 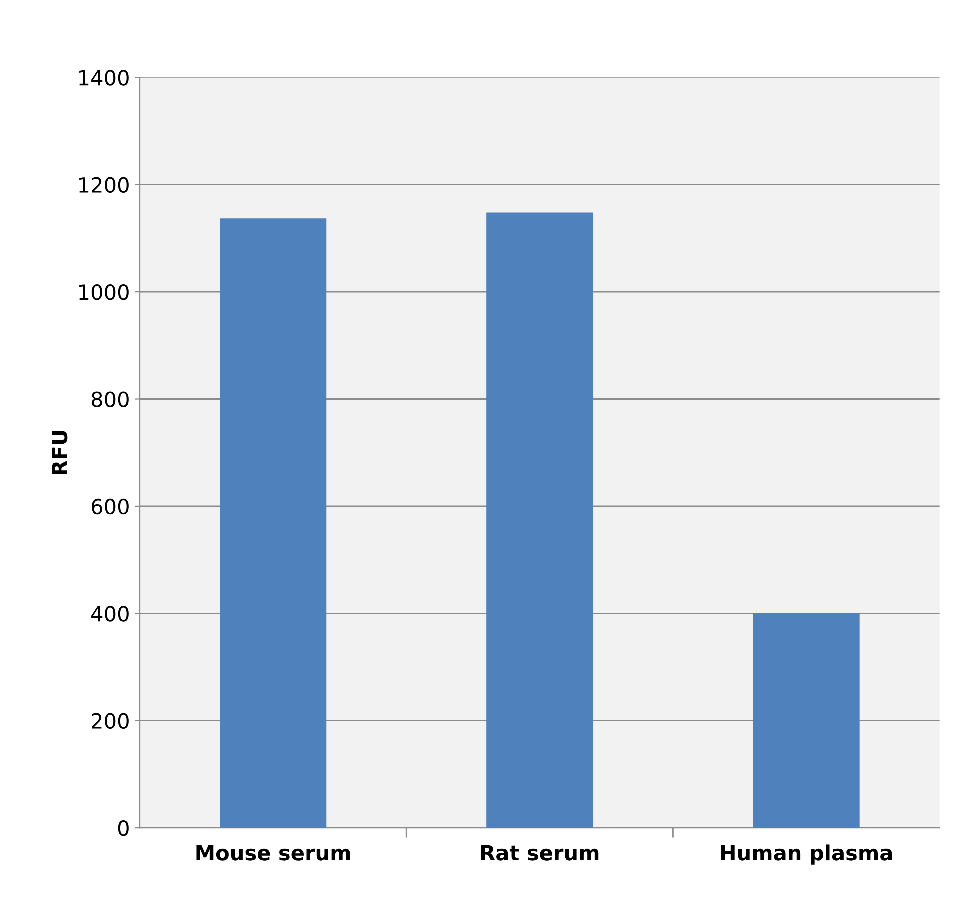 What do you see at coordinates (123, 828) in the screenshot?
I see `y-tick-label: 0` at bounding box center [123, 828].